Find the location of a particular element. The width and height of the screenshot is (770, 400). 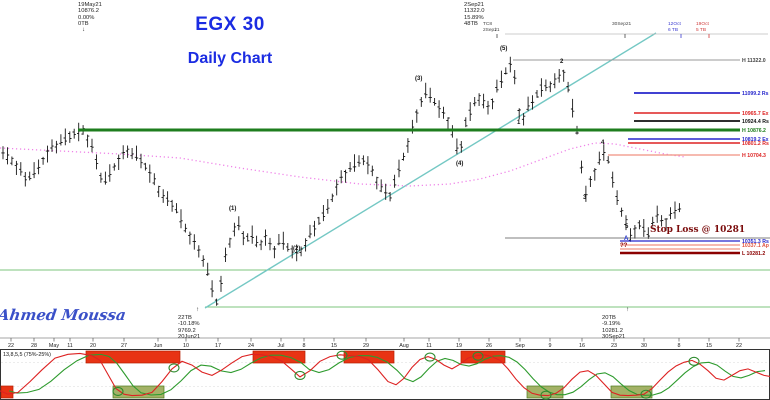

stochastic-oscillator-panel: 13,8,5,5 (75%-25%) is located at coordinates (385, 374).